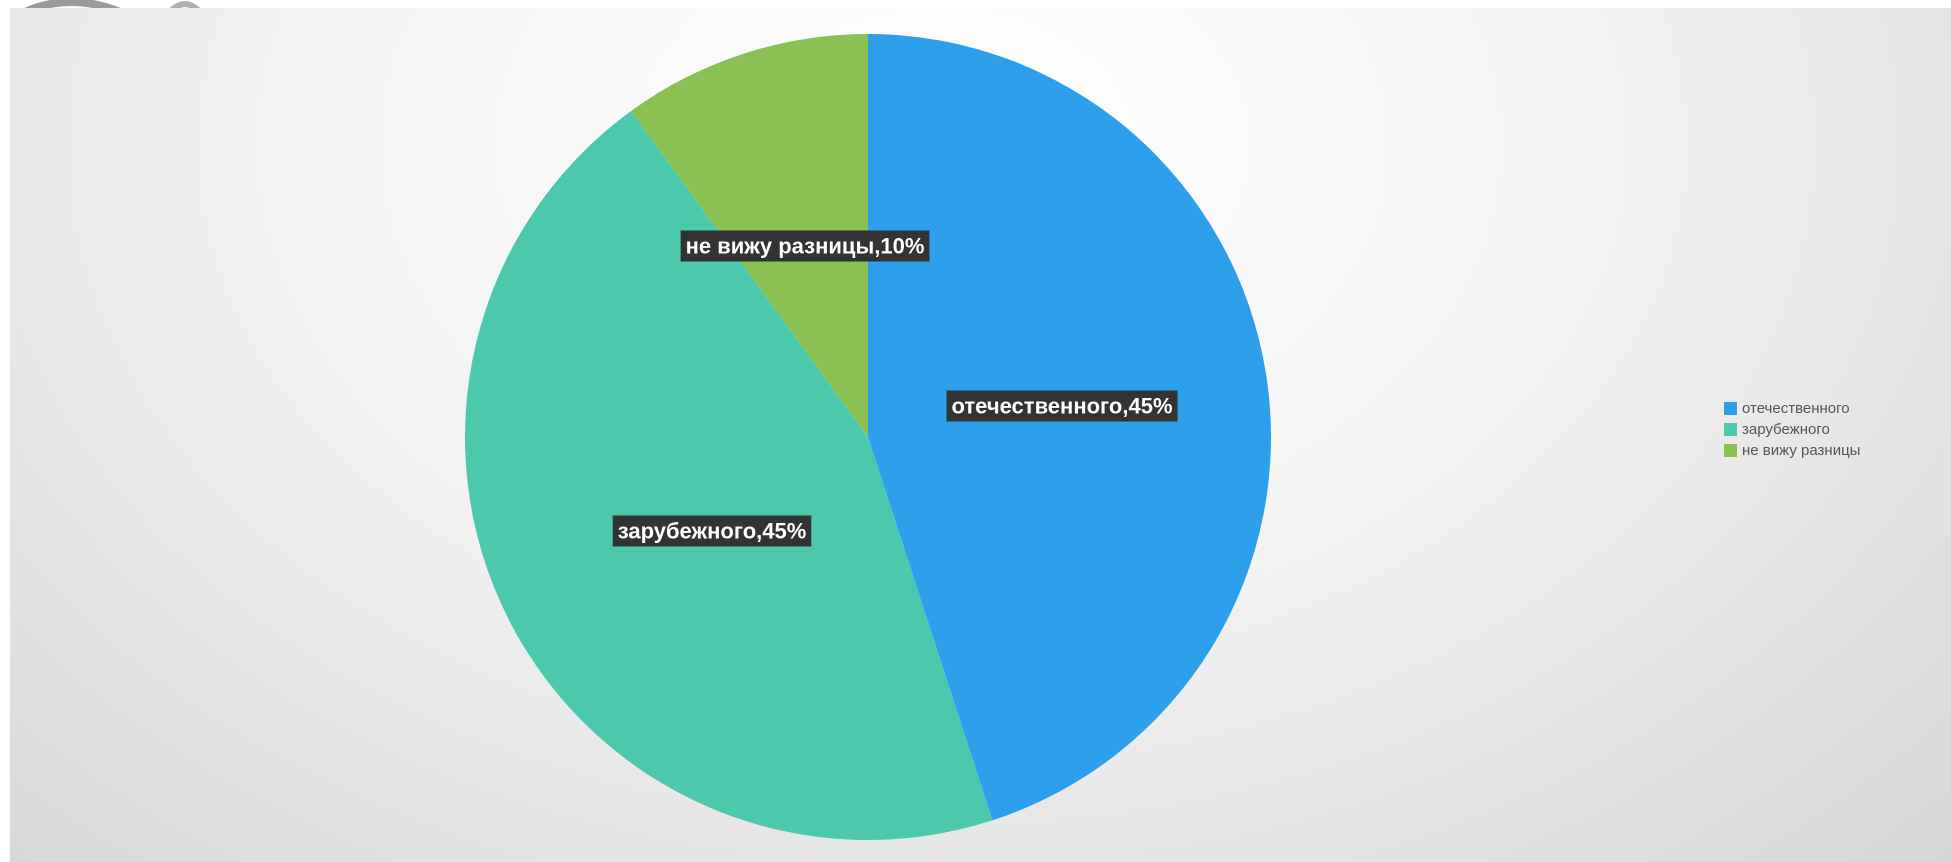 Image resolution: width=1951 pixels, height=862 pixels. What do you see at coordinates (1796, 408) in the screenshot?
I see `legend-label: отечественного` at bounding box center [1796, 408].